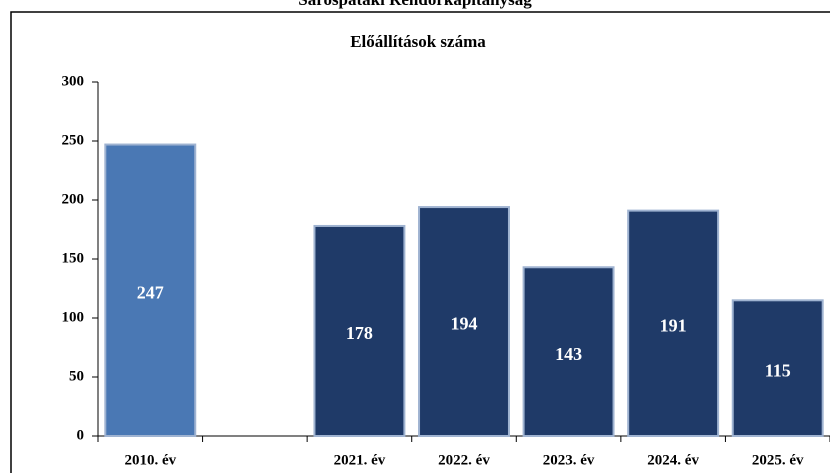 Image resolution: width=830 pixels, height=473 pixels. I want to click on y-tick-label: 100, so click(73, 317).